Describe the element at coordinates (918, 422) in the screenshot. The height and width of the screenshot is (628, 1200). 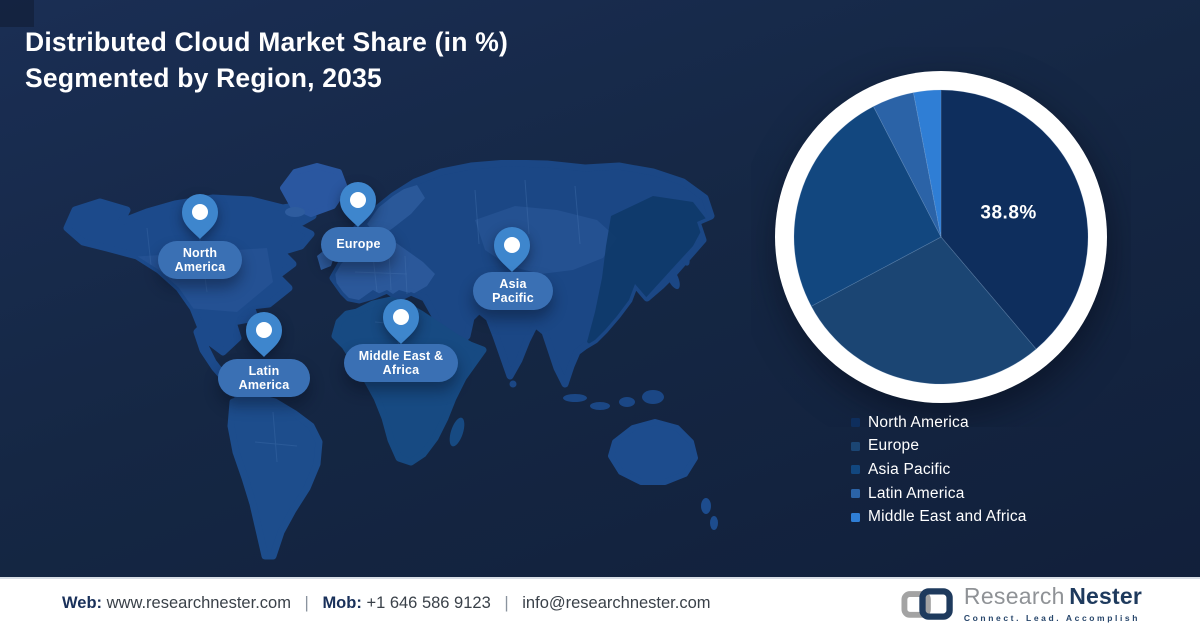
I see `legend-label: North America` at that location.